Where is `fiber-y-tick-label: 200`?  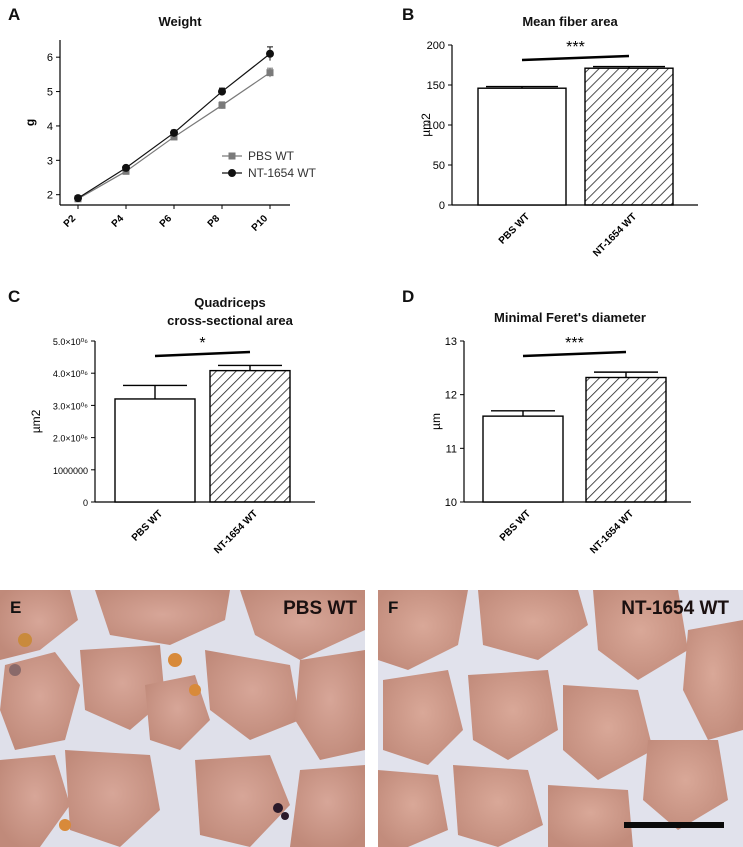
fiber-y-tick-label: 200 is located at coordinates (436, 46).